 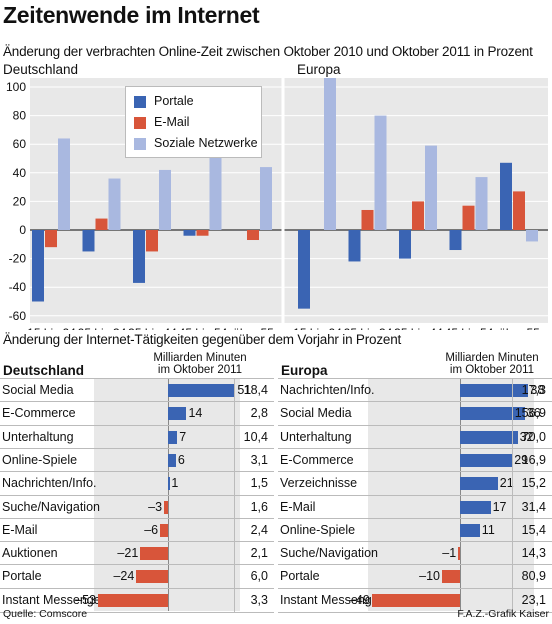 What do you see at coordinates (253, 328) in the screenshot?
I see `x-tick-label: über 55` at bounding box center [253, 328].